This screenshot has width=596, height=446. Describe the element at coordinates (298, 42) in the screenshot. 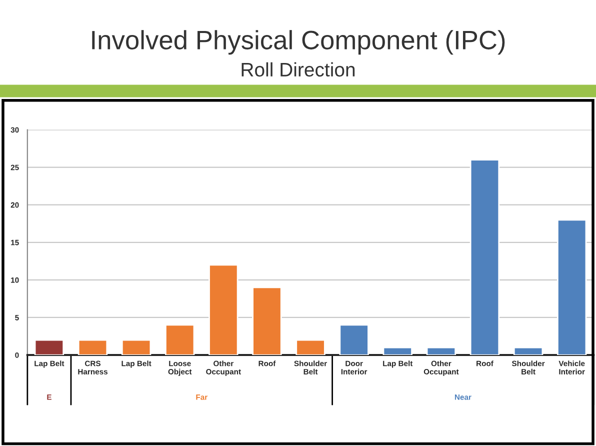

I see `chart-title: Involved Physical Component (IPC)` at that location.